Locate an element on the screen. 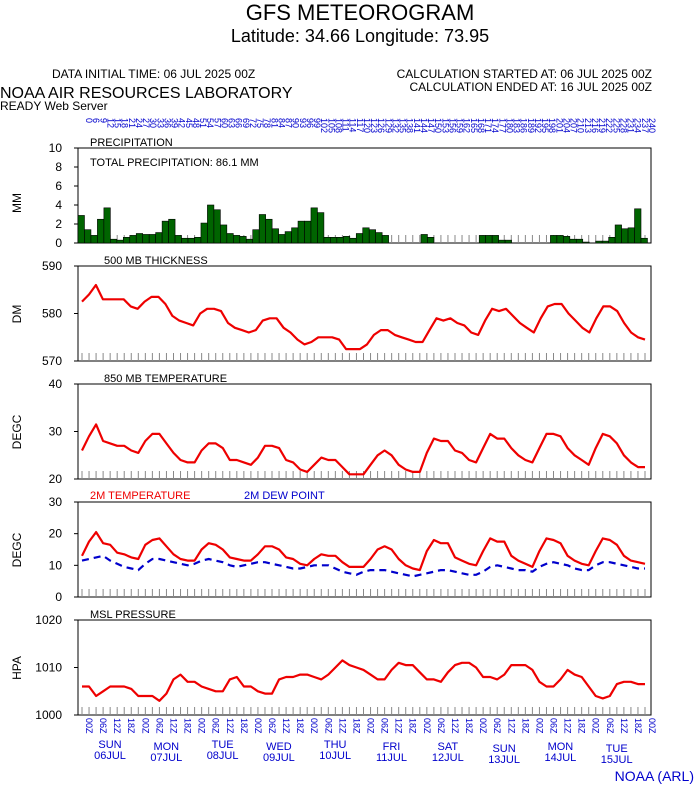  date-label: 13JUL is located at coordinates (504, 760).